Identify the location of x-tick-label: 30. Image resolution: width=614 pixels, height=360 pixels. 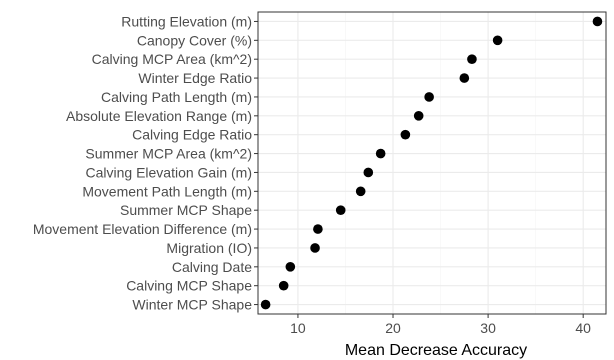
(488, 328).